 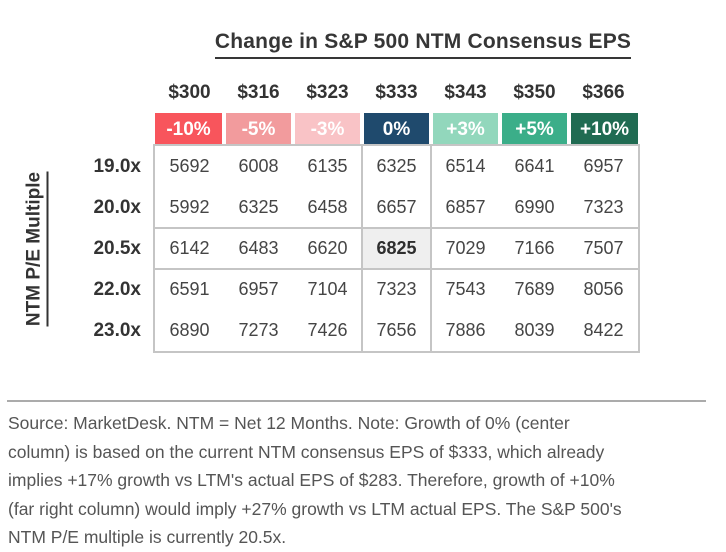 I want to click on eps-header: $350, so click(x=534, y=92).